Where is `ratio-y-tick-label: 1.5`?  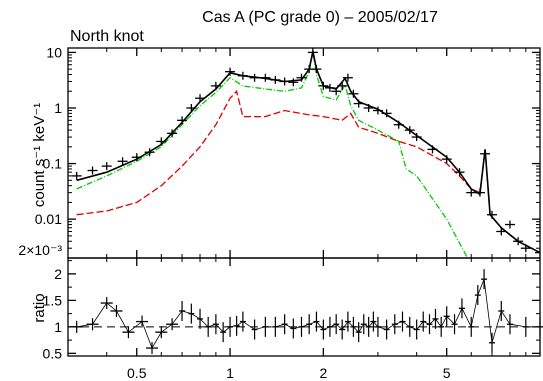
ratio-y-tick-label: 1.5 is located at coordinates (53, 300).